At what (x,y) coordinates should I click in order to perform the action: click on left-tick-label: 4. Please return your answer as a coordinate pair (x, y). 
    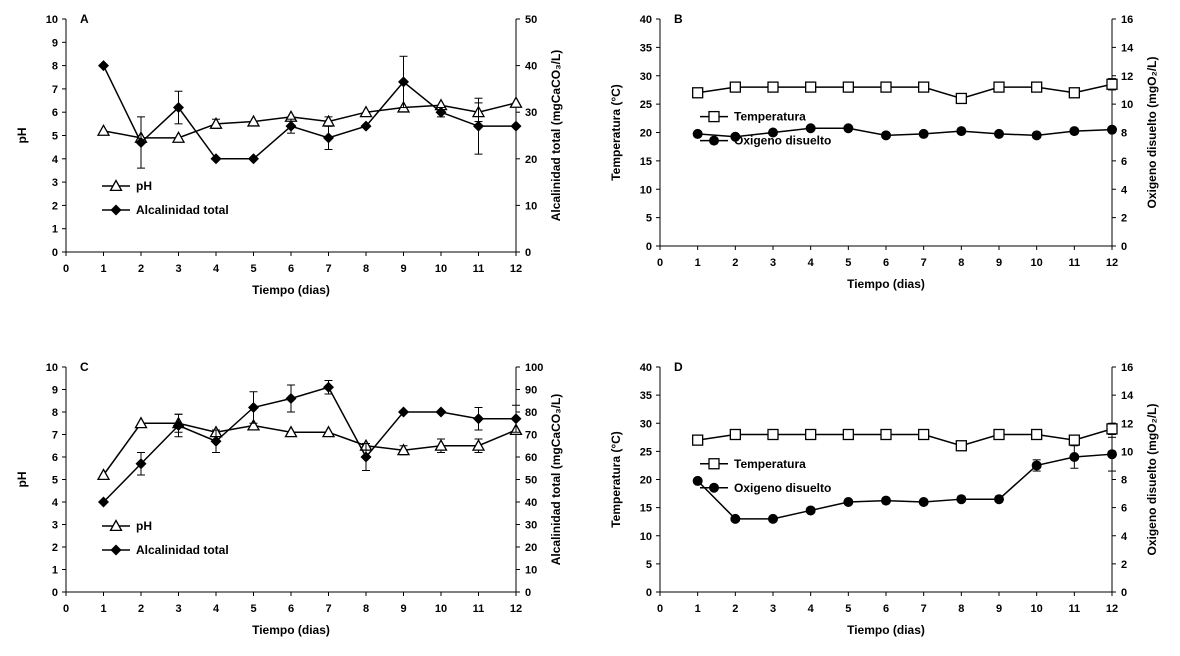
    Looking at the image, I should click on (55, 160).